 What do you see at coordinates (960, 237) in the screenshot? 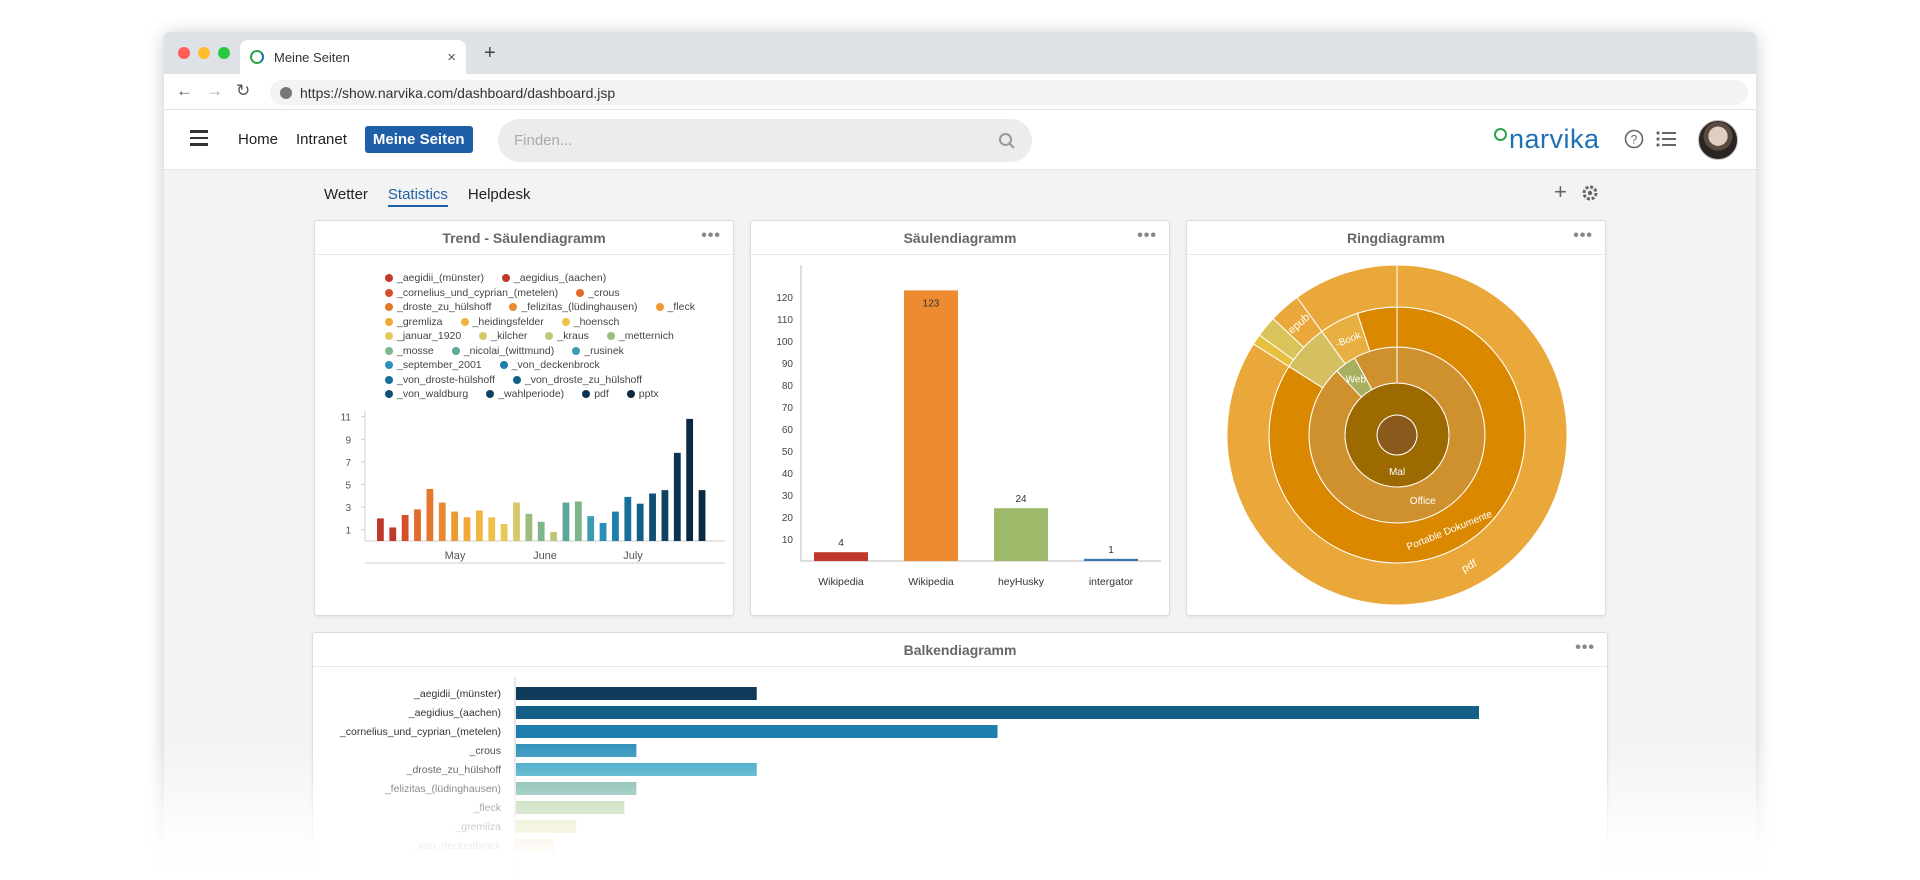
I see `card-title: Säulendiagramm` at bounding box center [960, 237].